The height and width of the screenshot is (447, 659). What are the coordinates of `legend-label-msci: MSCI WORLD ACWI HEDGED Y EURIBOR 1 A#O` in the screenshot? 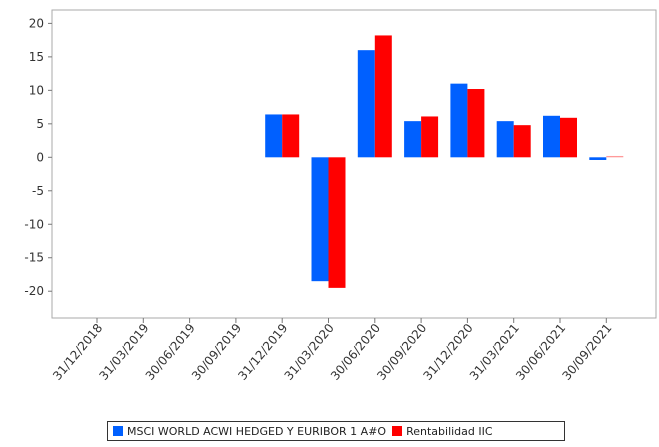 It's located at (257, 431).